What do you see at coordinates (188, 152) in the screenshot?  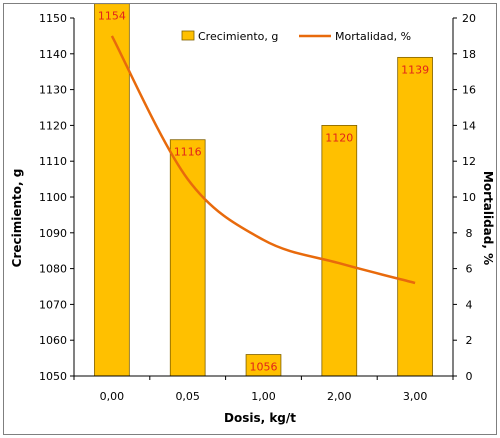 I see `bar-label-1: 1116` at bounding box center [188, 152].